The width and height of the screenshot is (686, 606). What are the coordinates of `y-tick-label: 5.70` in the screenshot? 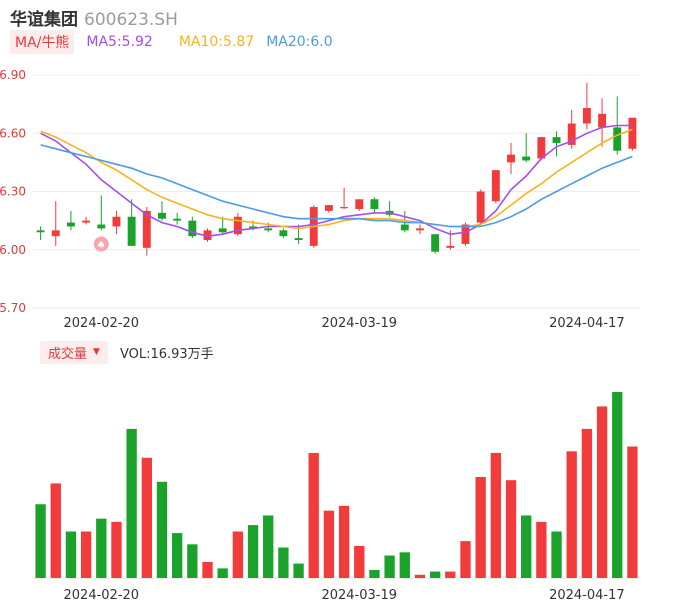 It's located at (13, 308).